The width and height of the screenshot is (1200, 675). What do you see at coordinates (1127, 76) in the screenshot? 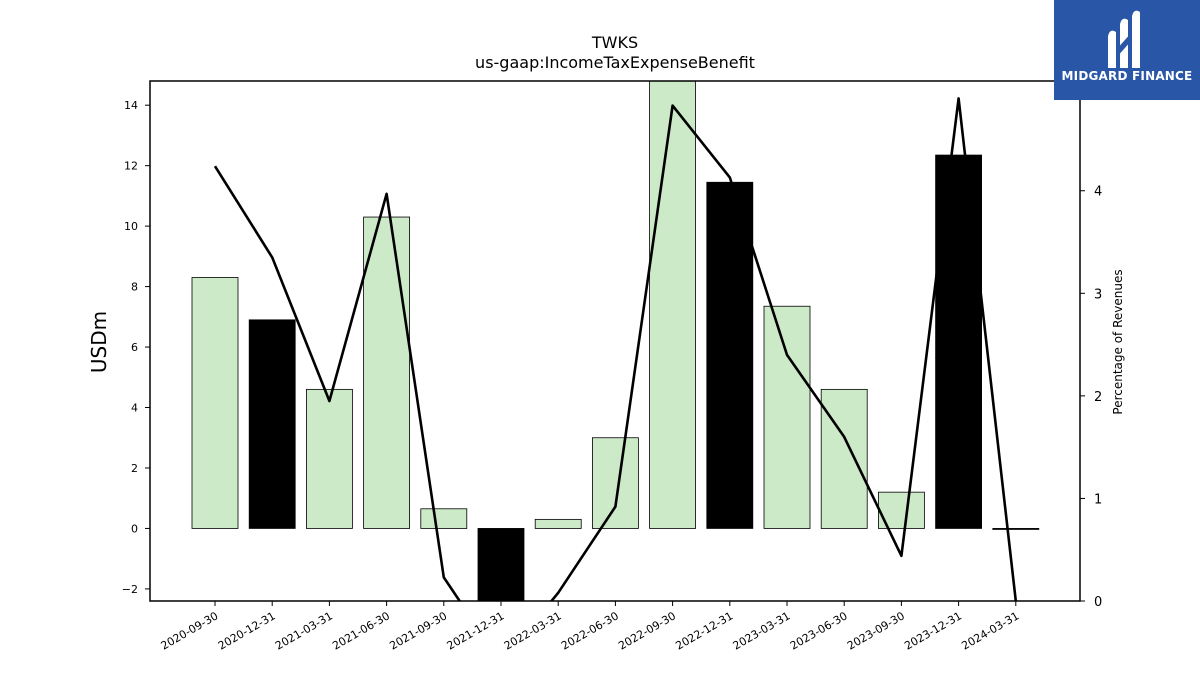
I see `logo-text: MIDGARD FINANCE` at bounding box center [1127, 76].